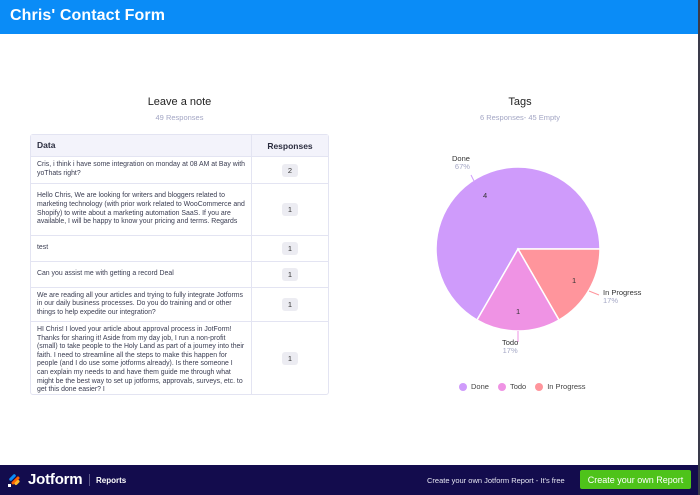 The height and width of the screenshot is (495, 700). I want to click on form-title: Chris' Contact Form, so click(88, 15).